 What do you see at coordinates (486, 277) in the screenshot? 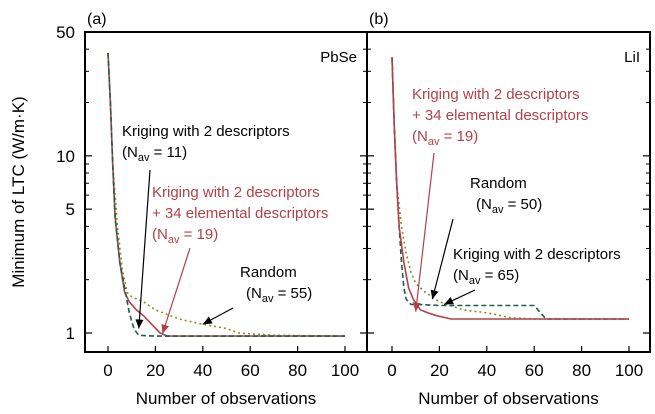
I see `annotation-nav: (Nav = 65)` at bounding box center [486, 277].